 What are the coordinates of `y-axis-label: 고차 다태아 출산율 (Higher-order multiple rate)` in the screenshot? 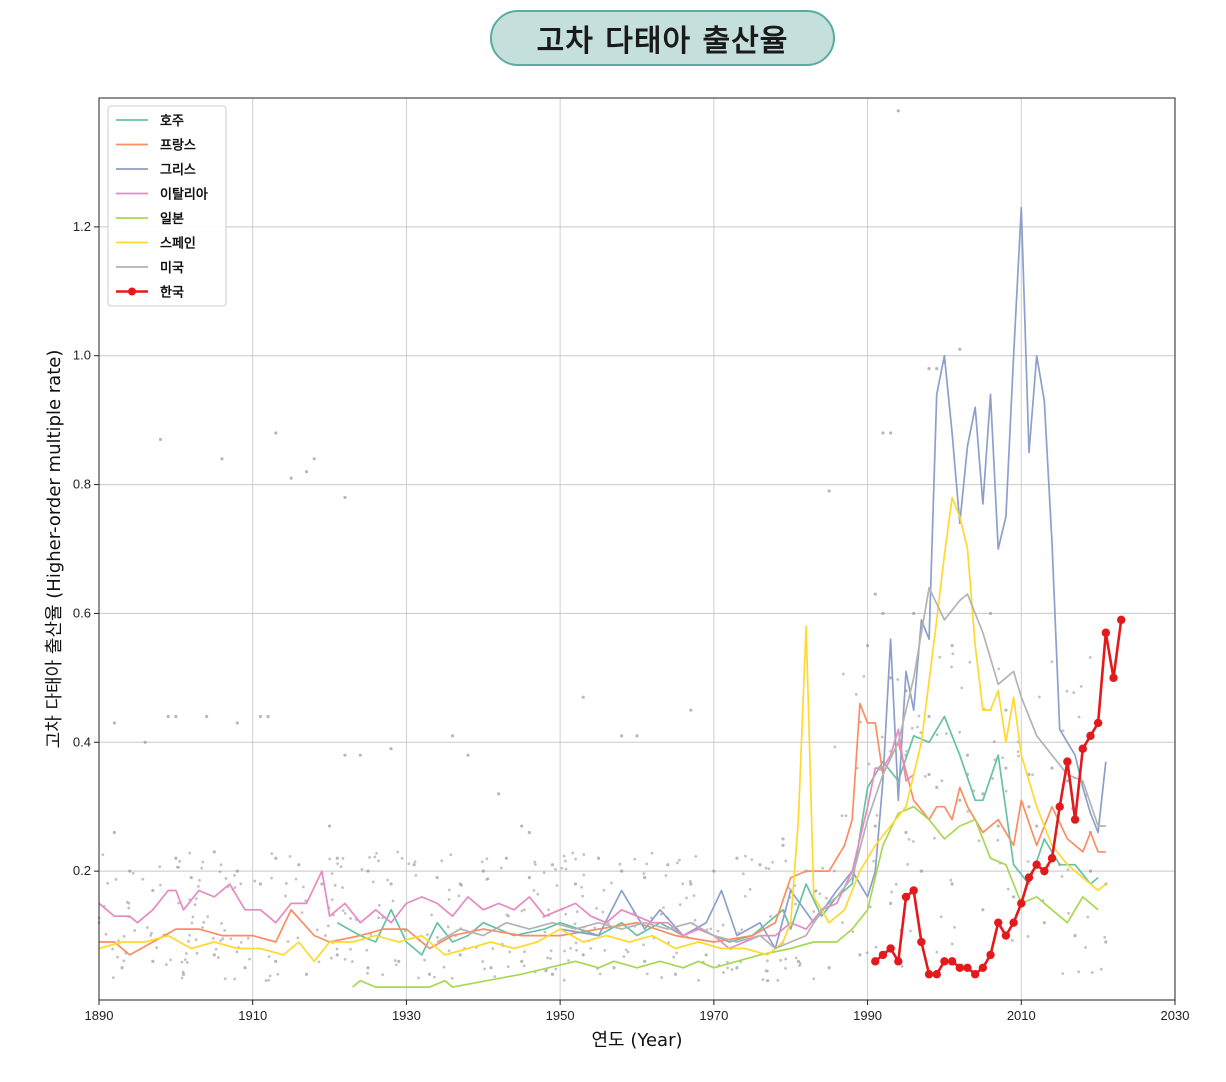 It's located at (54, 549).